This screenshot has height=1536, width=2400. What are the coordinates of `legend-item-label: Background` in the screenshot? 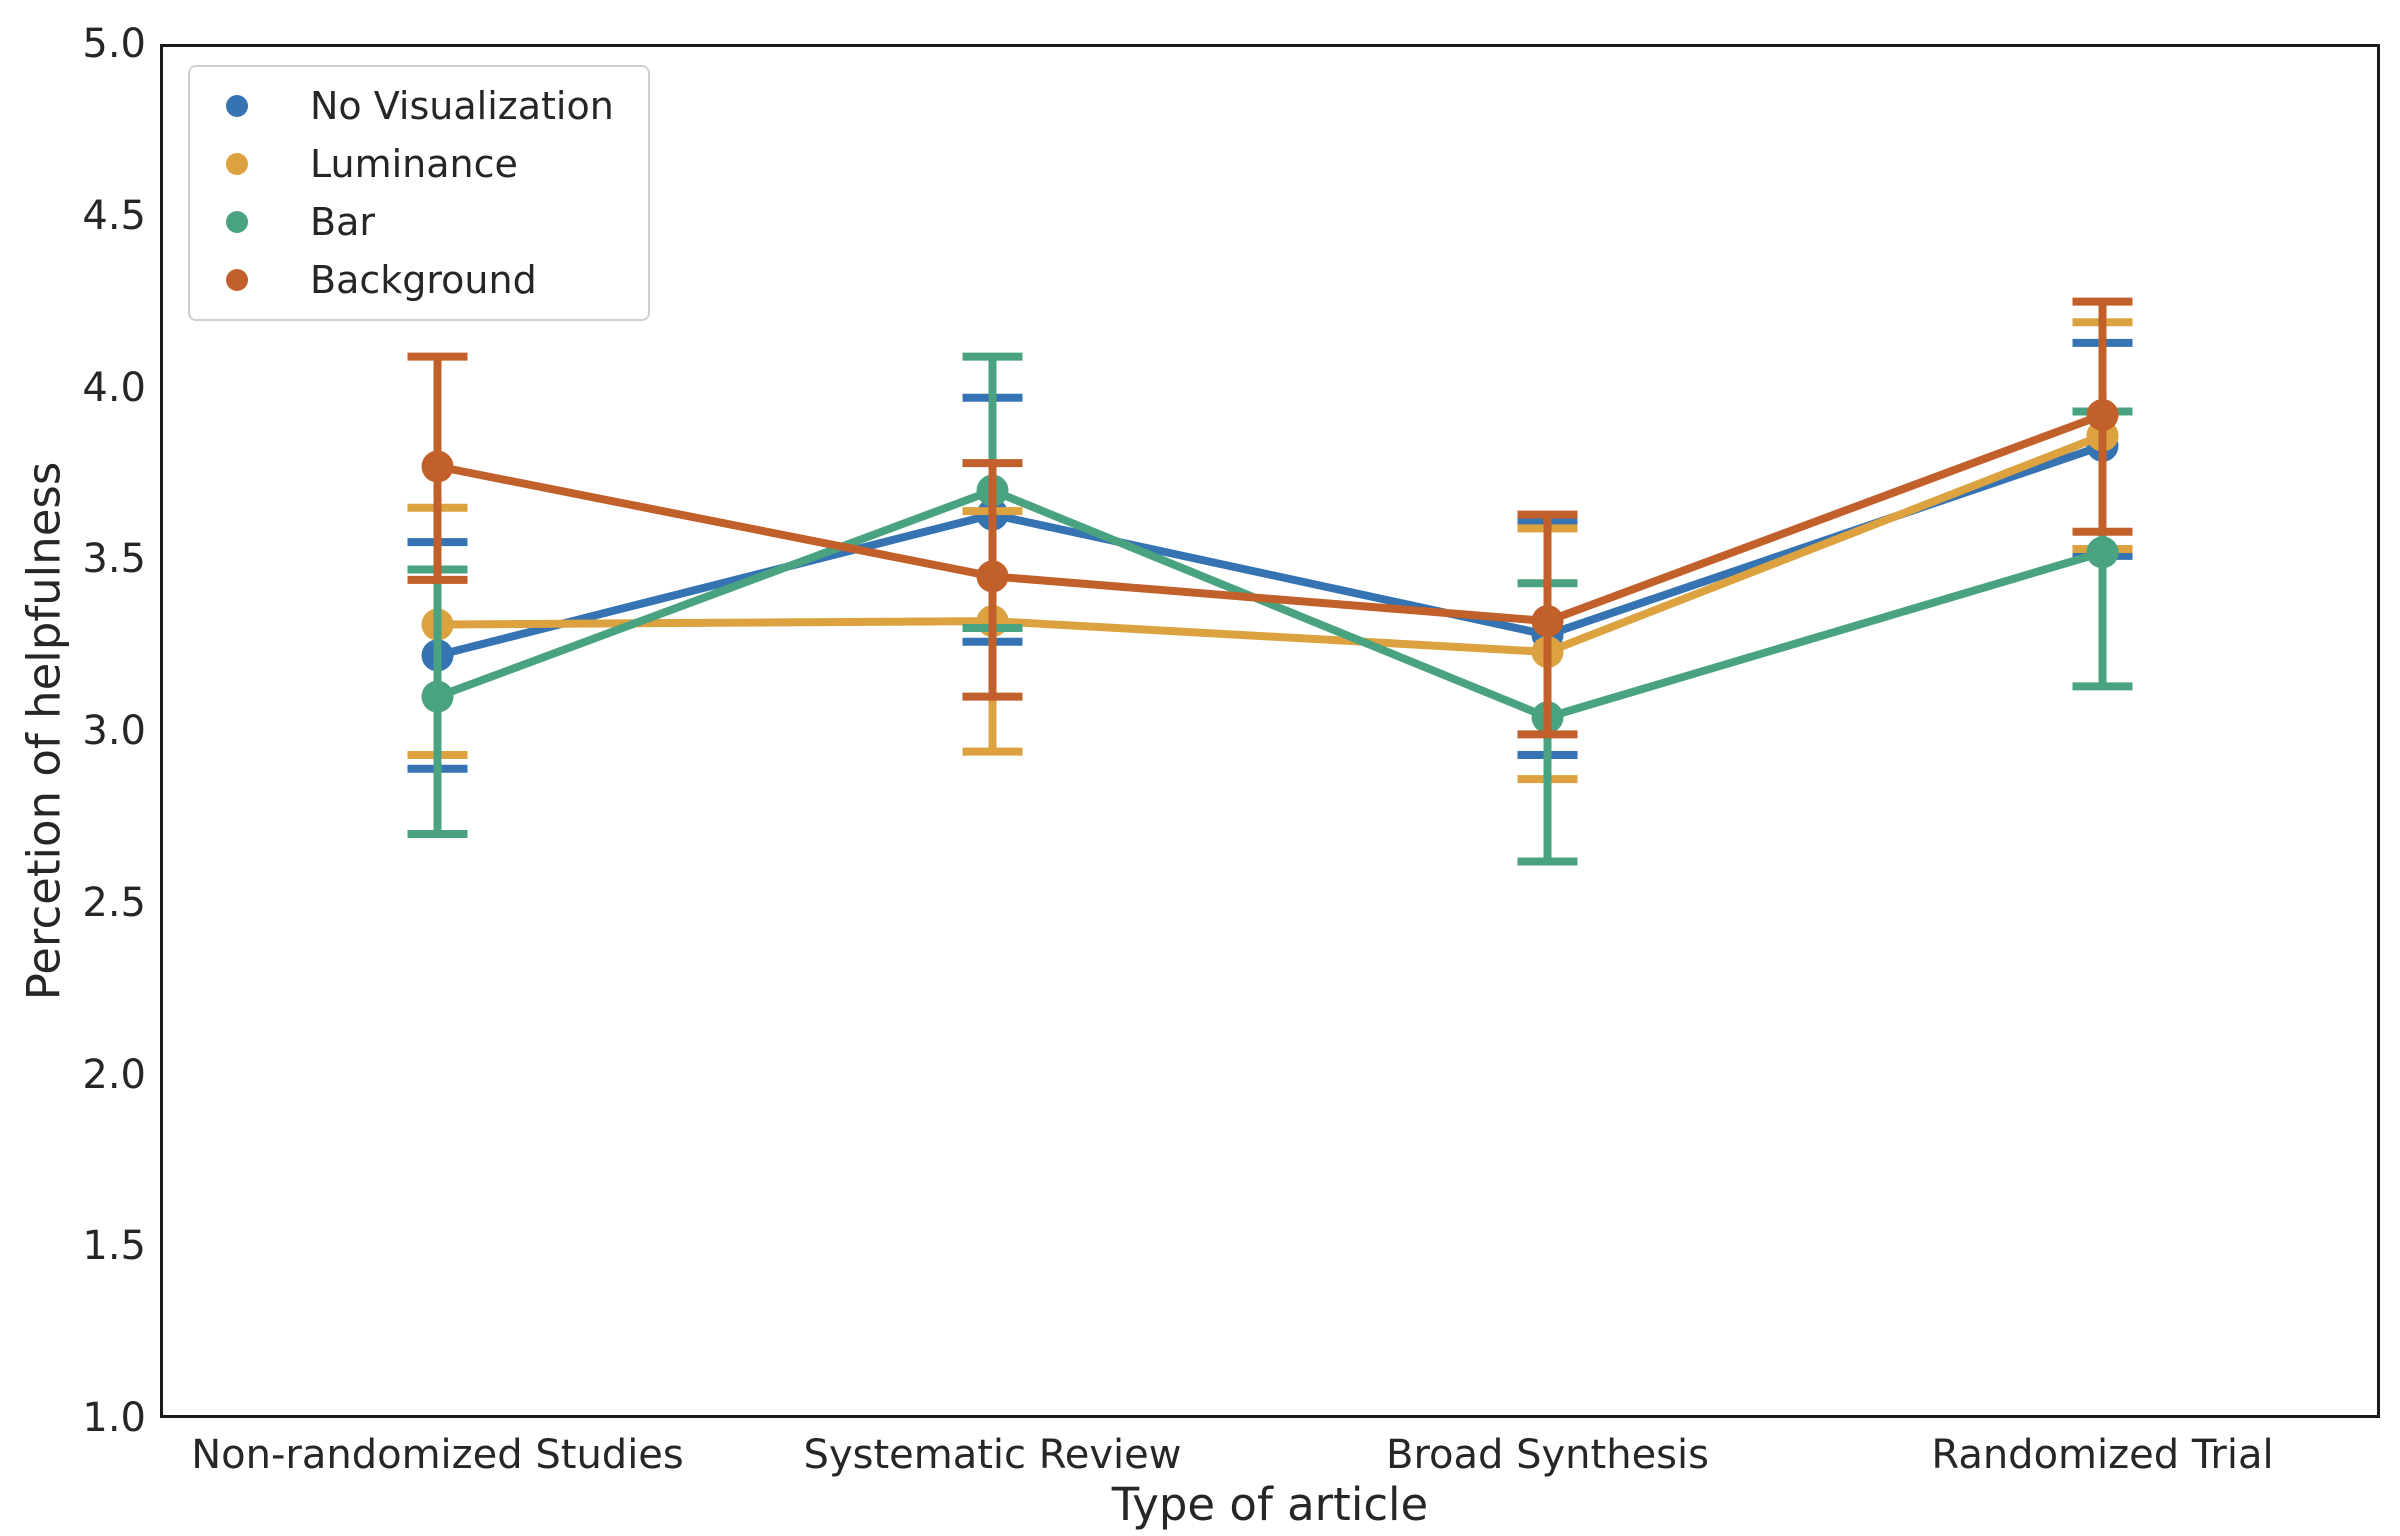 It's located at (423, 280).